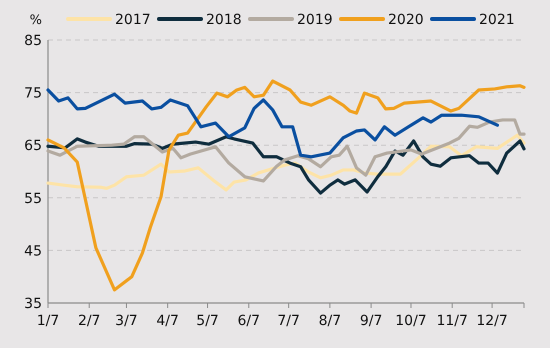  What do you see at coordinates (411, 321) in the screenshot?
I see `x-tick-label: 10/7` at bounding box center [411, 321].